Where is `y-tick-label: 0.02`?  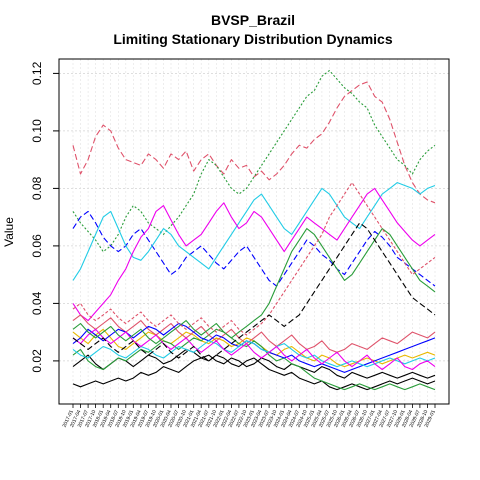 y-tick-label: 0.02 is located at coordinates (37, 361).